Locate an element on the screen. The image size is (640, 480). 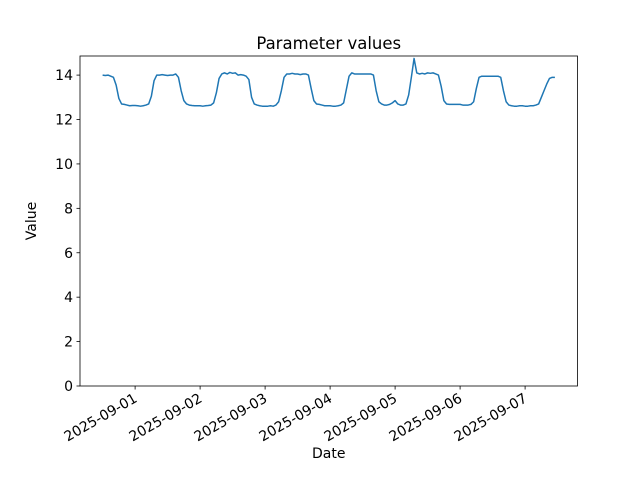
y-tick-label: 4 is located at coordinates (68, 298).